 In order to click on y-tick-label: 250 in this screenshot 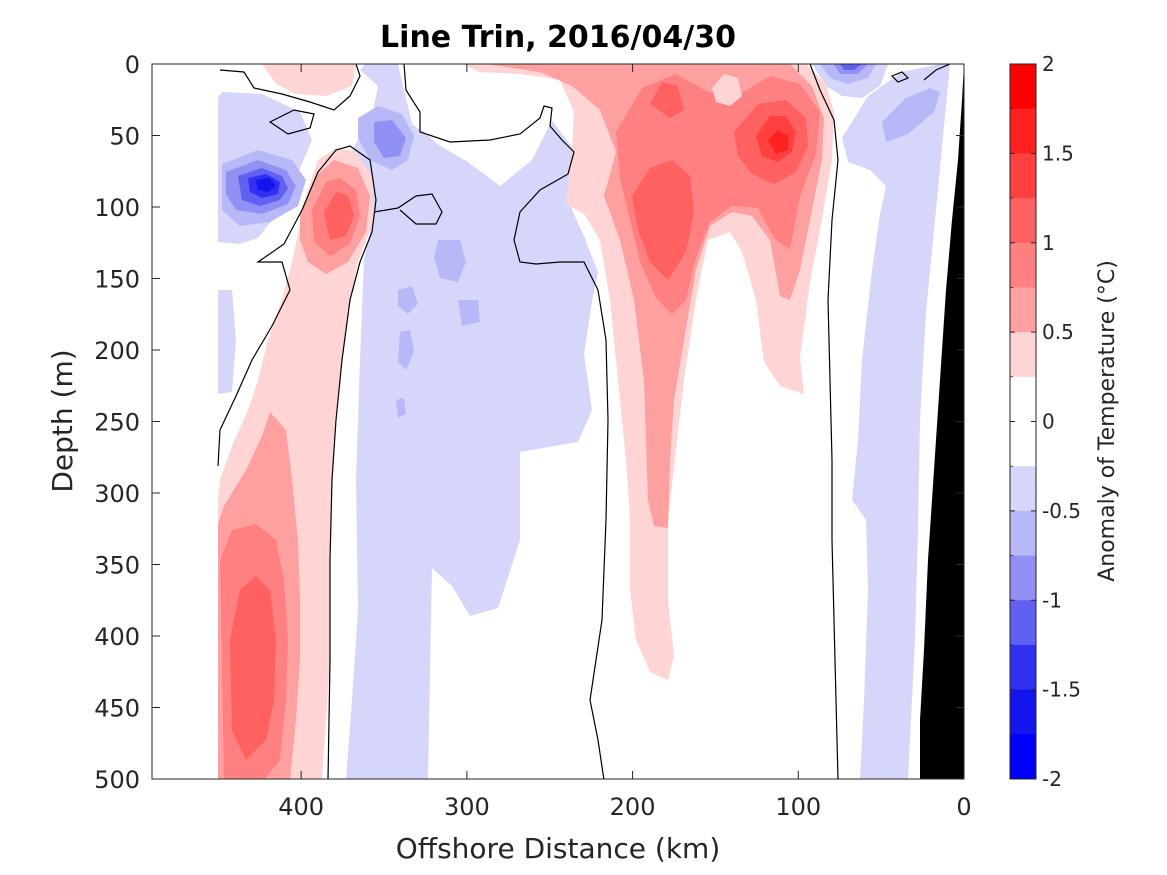, I will do `click(117, 423)`.